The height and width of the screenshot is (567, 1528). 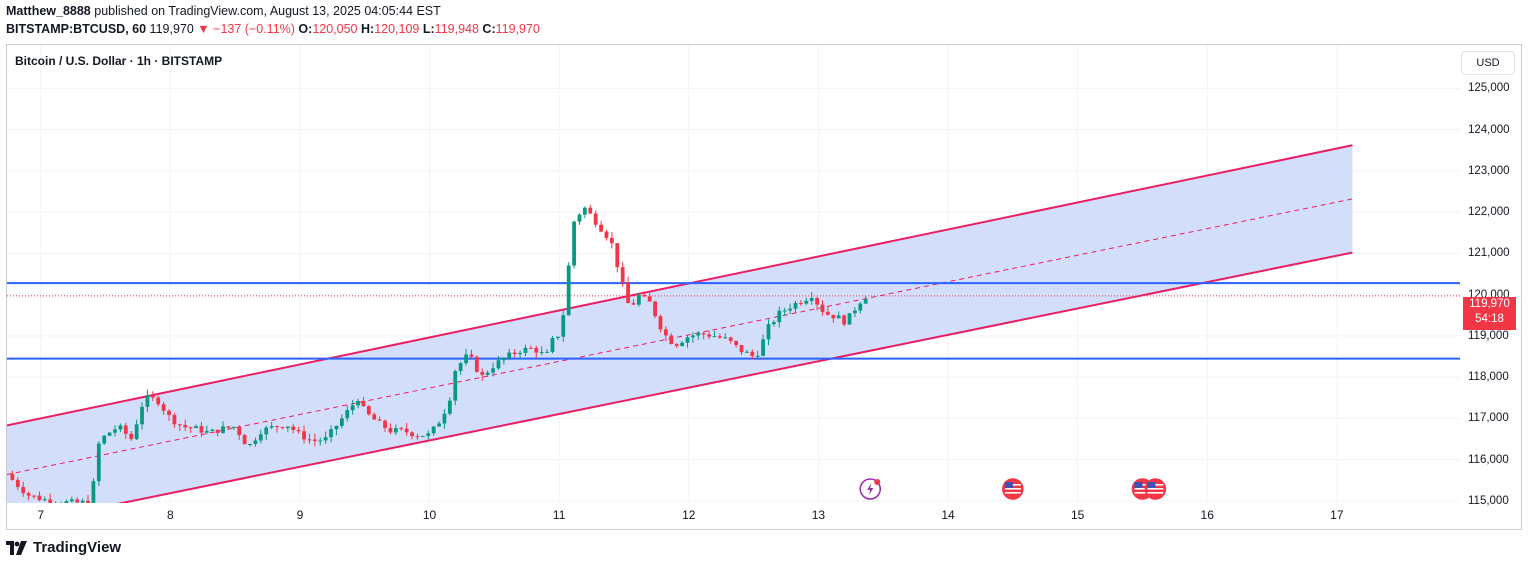 I want to click on currency-button: USD, so click(x=1488, y=63).